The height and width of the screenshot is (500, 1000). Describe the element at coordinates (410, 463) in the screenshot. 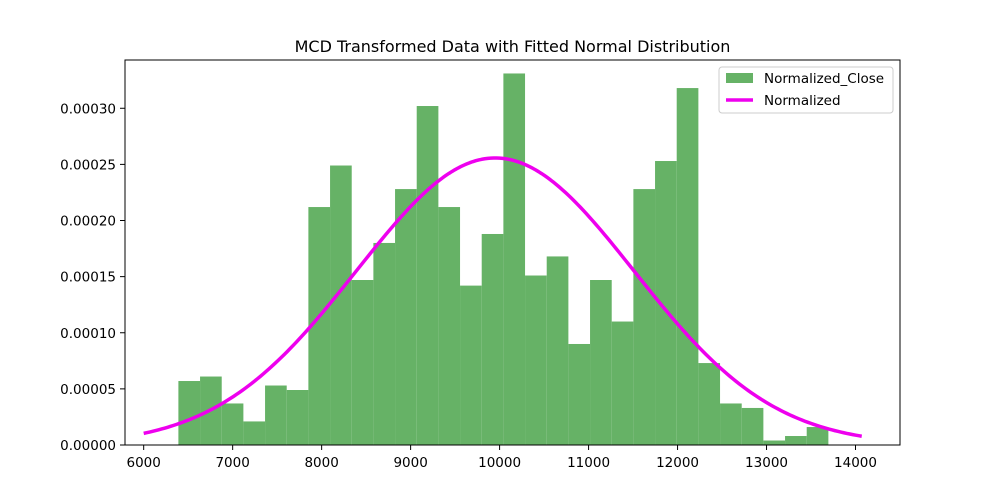

I see `x-tick-label: 9000` at that location.